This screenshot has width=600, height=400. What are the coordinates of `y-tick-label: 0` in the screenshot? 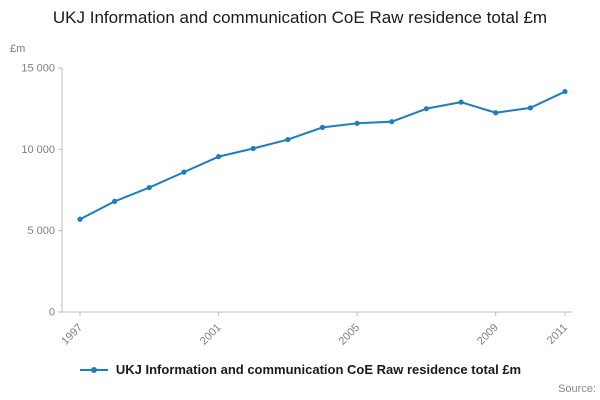 It's located at (52, 313).